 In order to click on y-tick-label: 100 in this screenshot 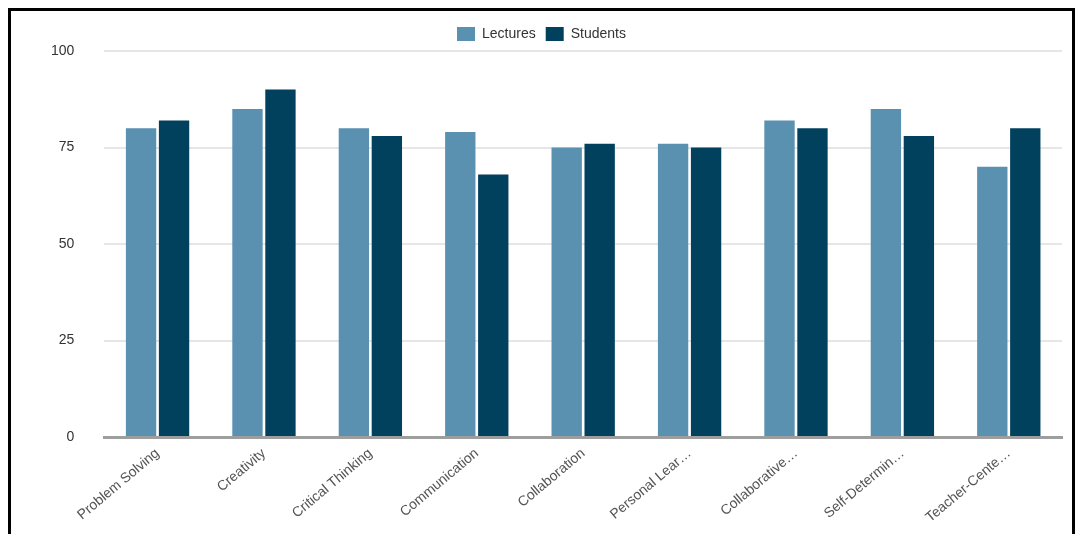, I will do `click(63, 49)`.